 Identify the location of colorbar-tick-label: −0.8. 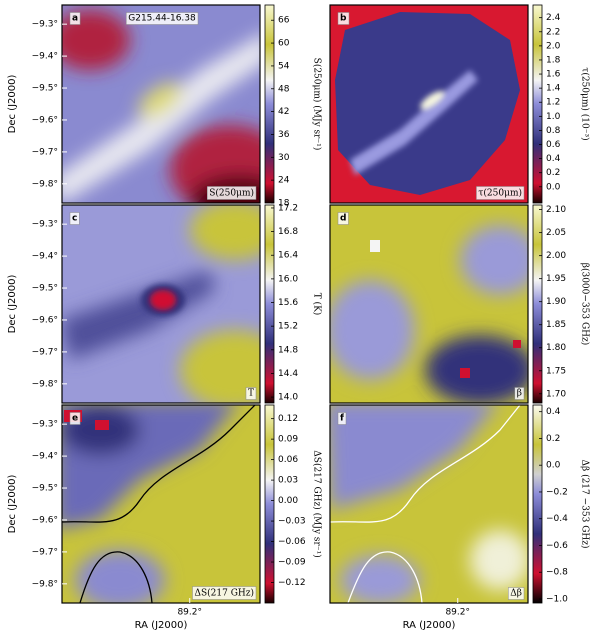
(557, 573).